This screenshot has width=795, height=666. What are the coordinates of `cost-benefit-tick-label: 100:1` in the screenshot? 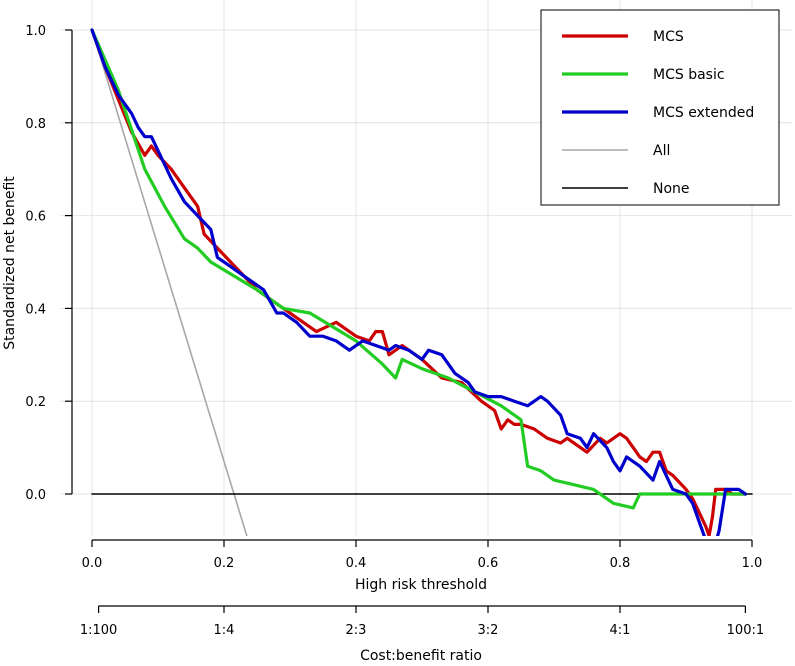 It's located at (745, 630).